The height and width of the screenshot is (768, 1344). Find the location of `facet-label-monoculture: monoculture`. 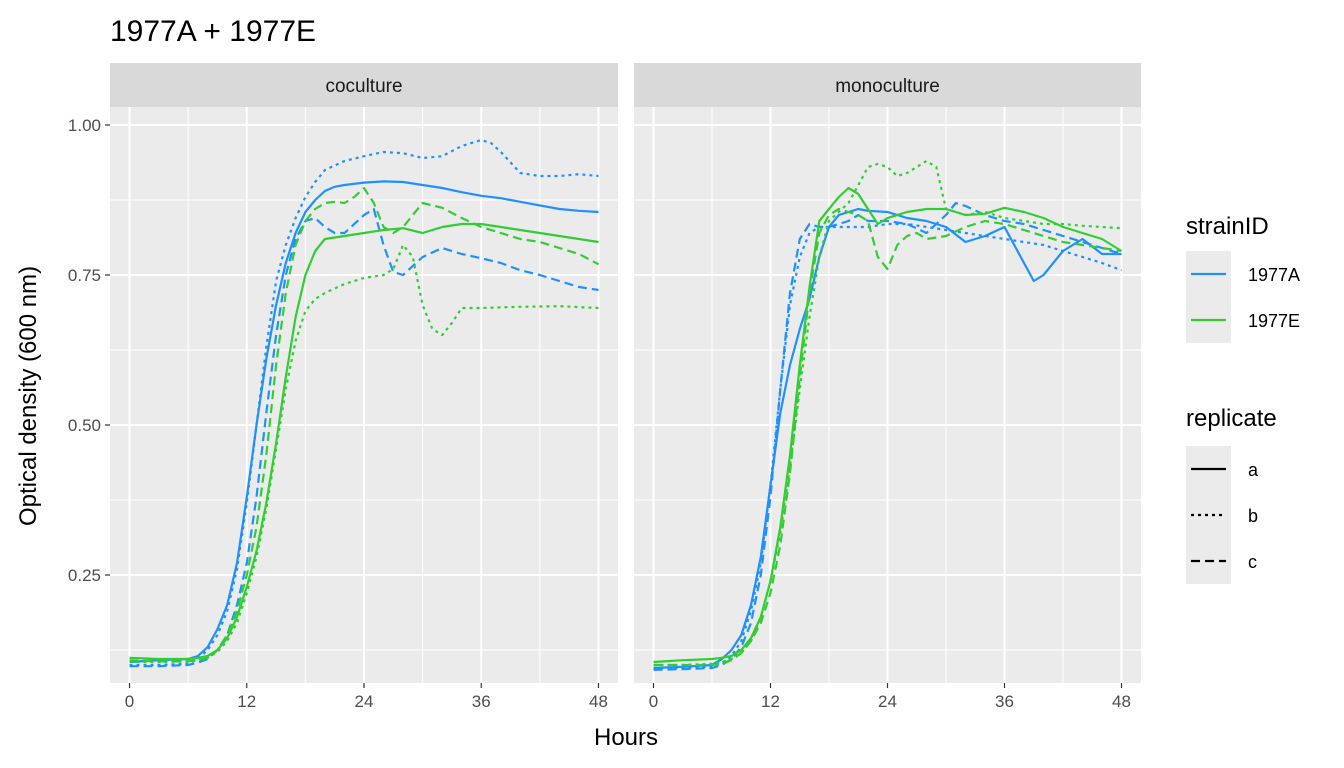

facet-label-monoculture: monoculture is located at coordinates (887, 86).